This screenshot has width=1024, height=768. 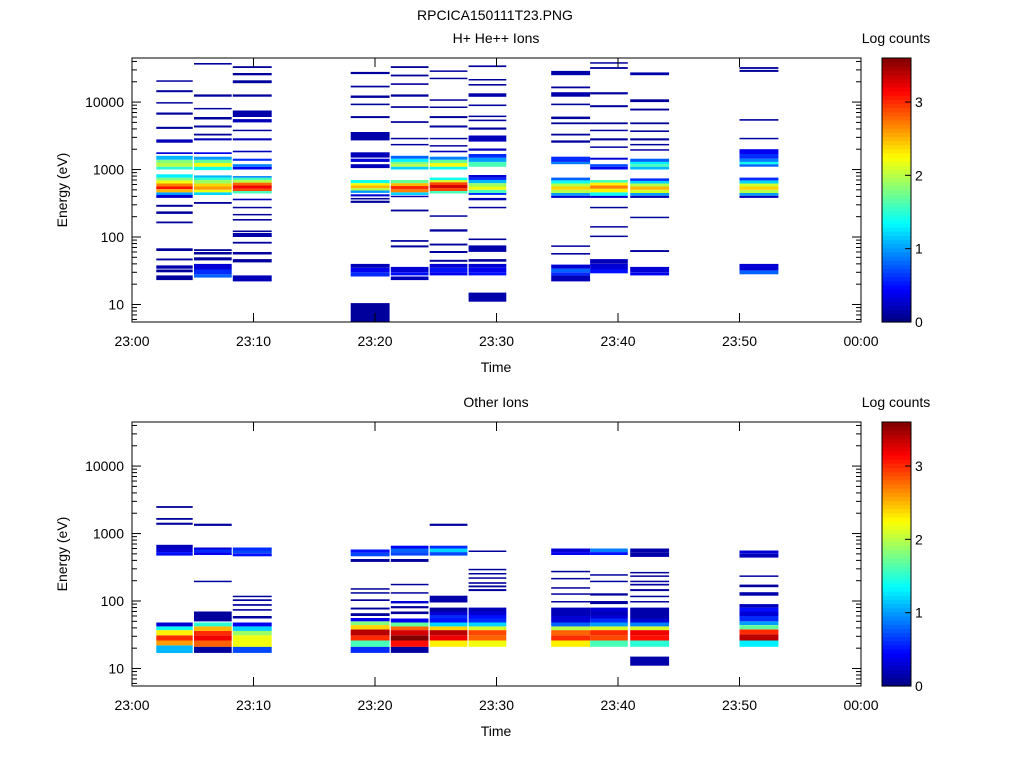 What do you see at coordinates (131, 705) in the screenshot?
I see `x-tick-label: 23:00` at bounding box center [131, 705].